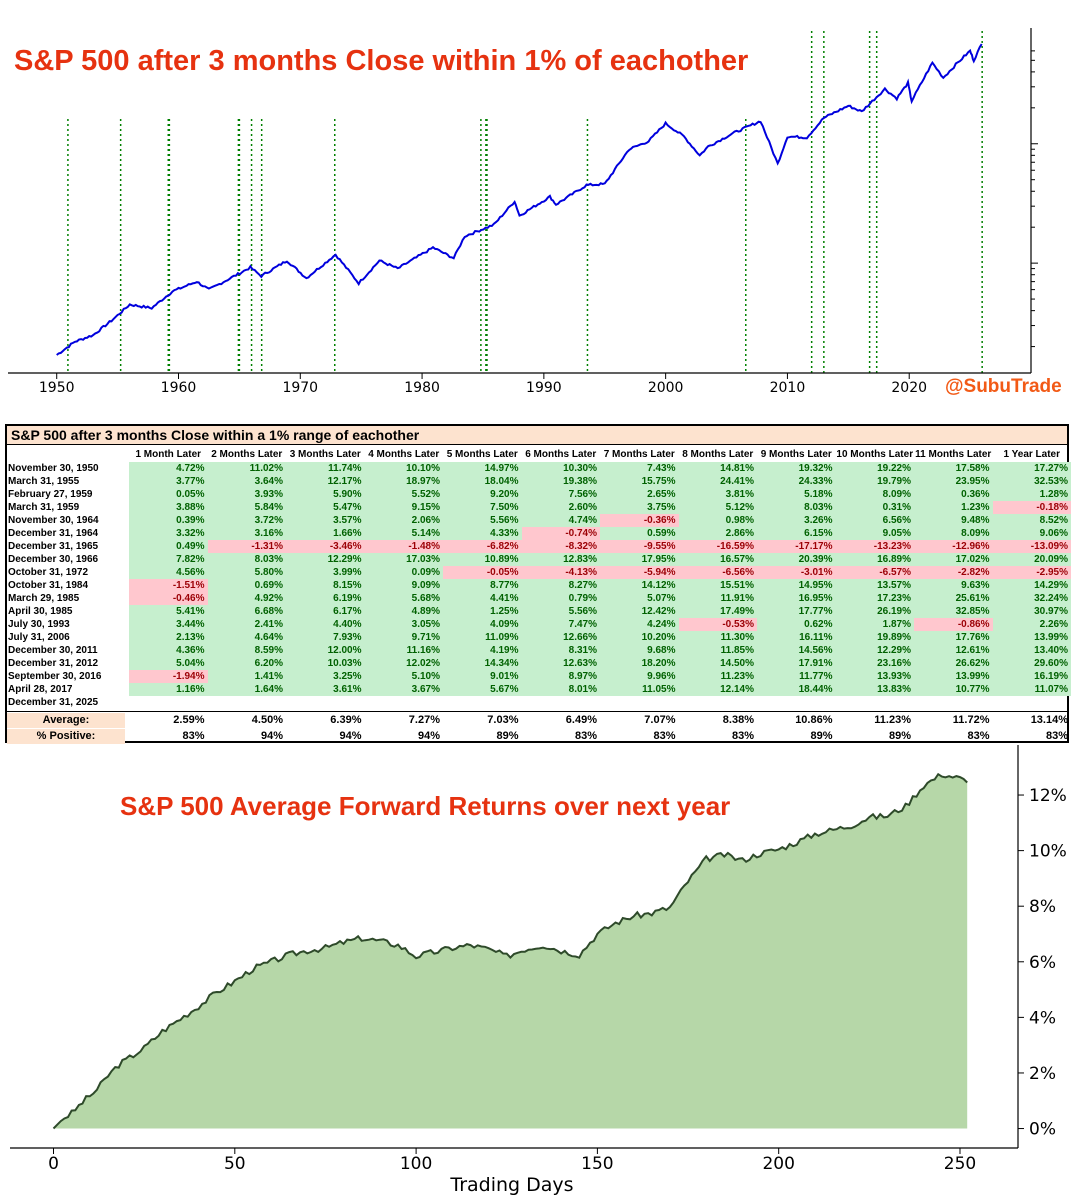  I want to click on value-cell: 7.47%, so click(560, 624).